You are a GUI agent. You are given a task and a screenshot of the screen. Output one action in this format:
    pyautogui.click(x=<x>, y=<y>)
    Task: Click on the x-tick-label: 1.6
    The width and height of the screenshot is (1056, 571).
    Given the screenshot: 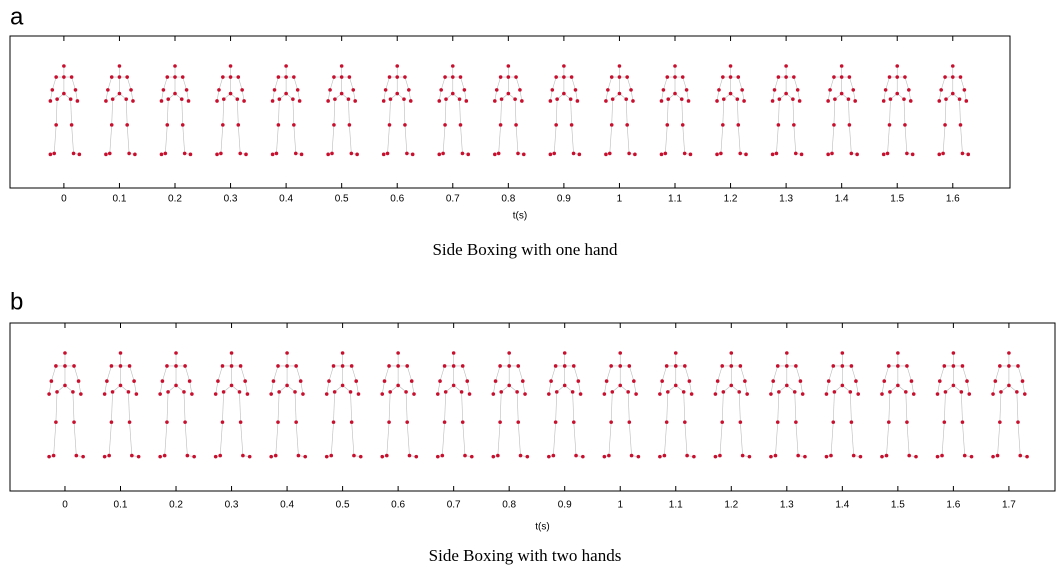 What is the action you would take?
    pyautogui.click(x=953, y=199)
    